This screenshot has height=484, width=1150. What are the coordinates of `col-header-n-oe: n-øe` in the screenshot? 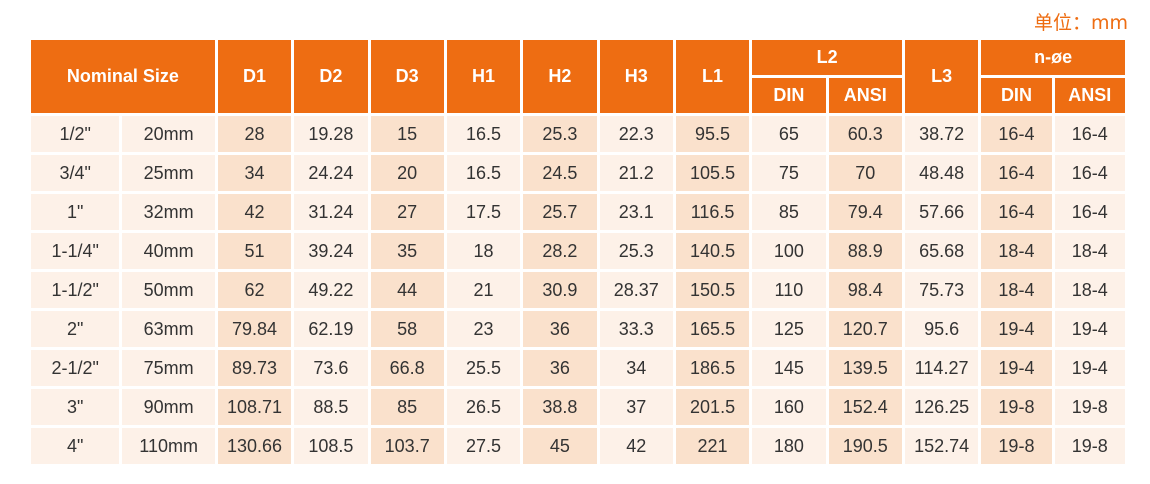 It's located at (1053, 57).